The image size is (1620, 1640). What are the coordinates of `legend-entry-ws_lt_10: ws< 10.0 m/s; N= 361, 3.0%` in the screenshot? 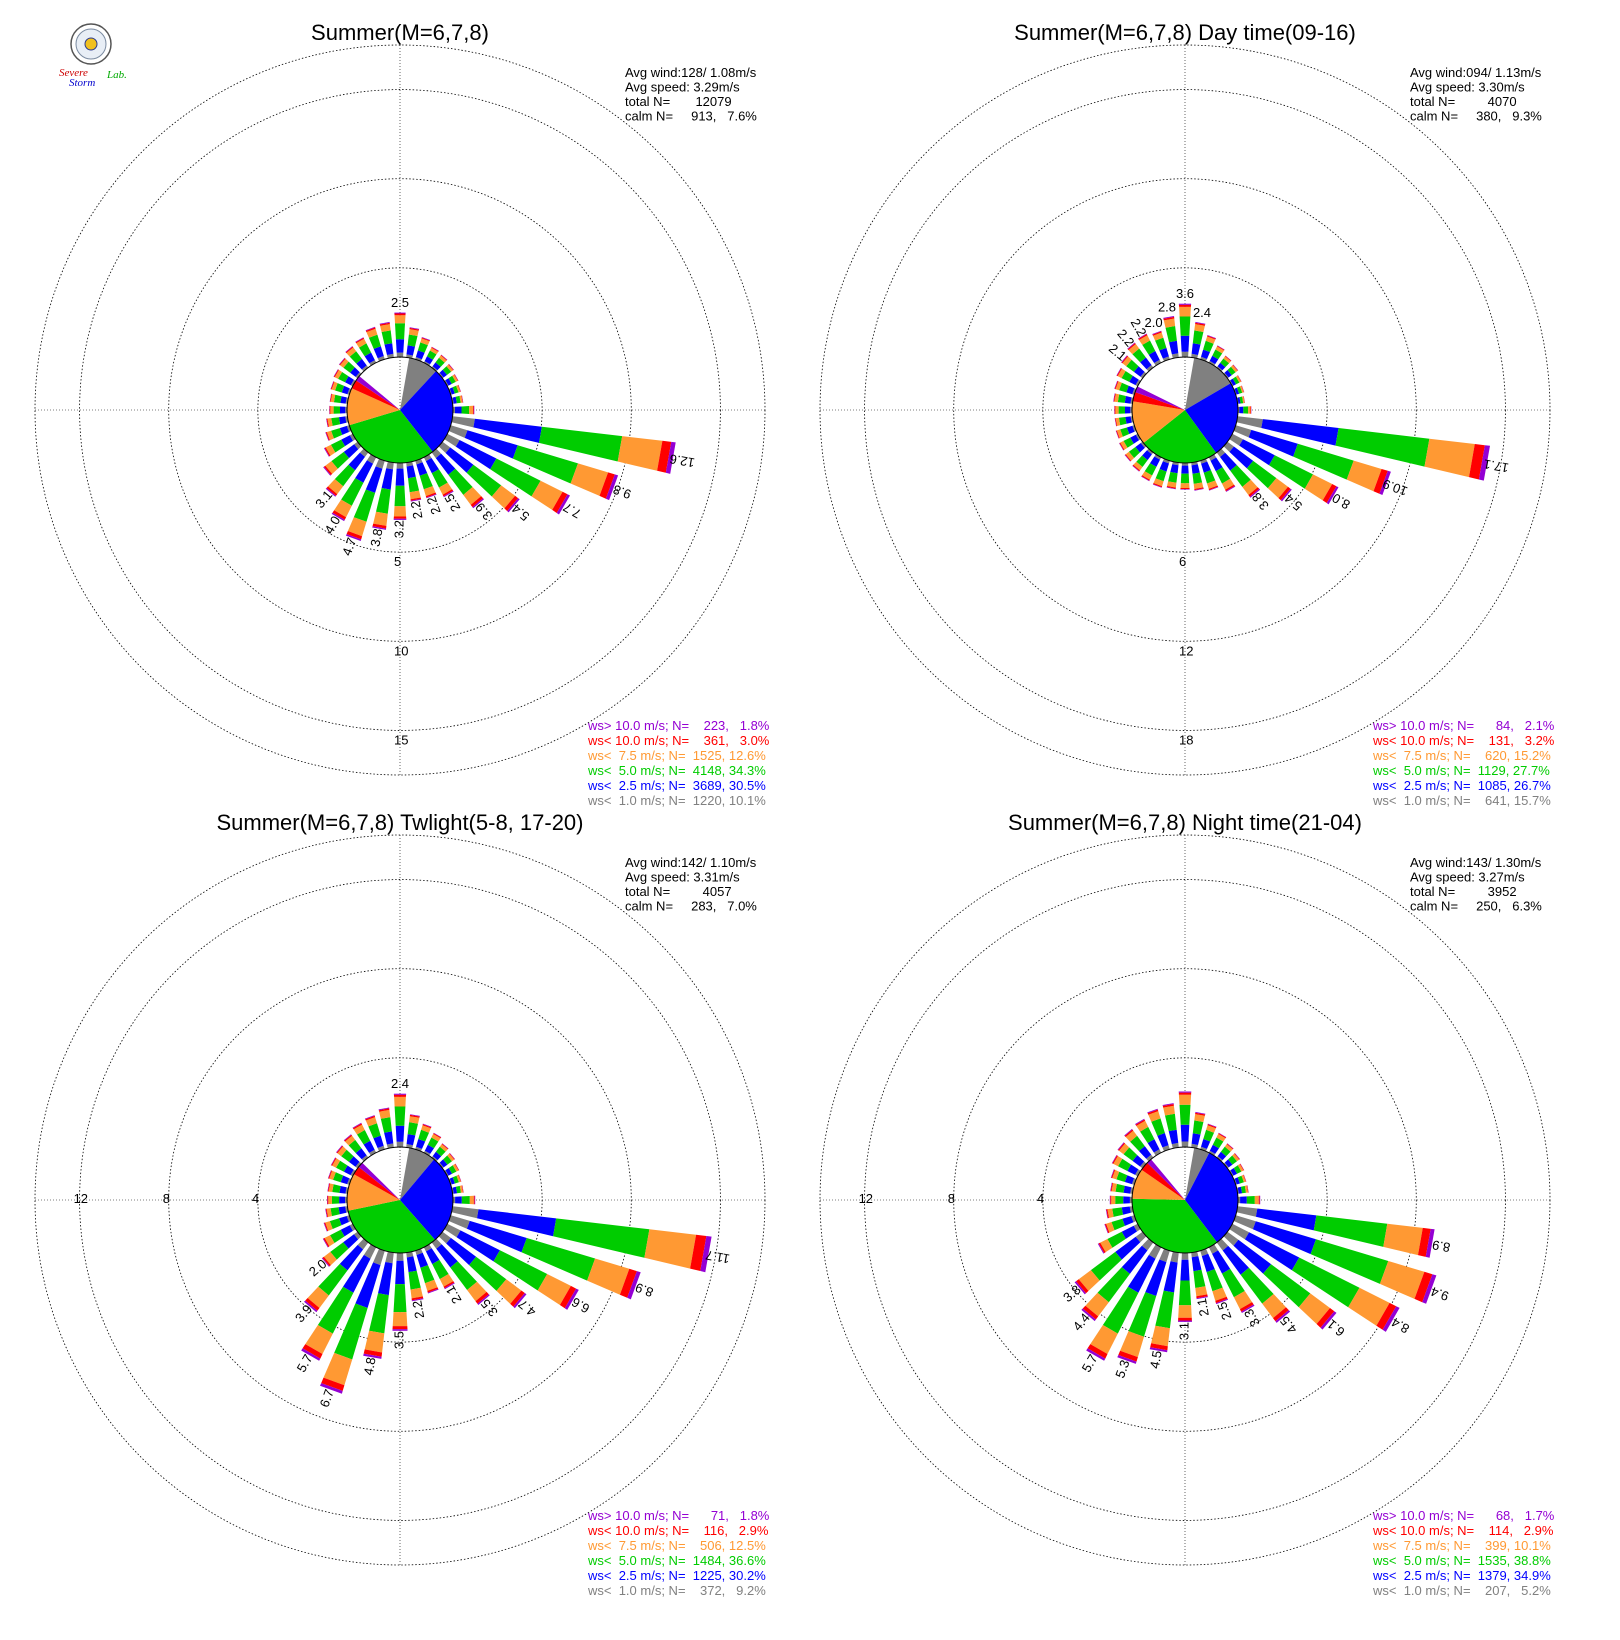 It's located at (678, 740).